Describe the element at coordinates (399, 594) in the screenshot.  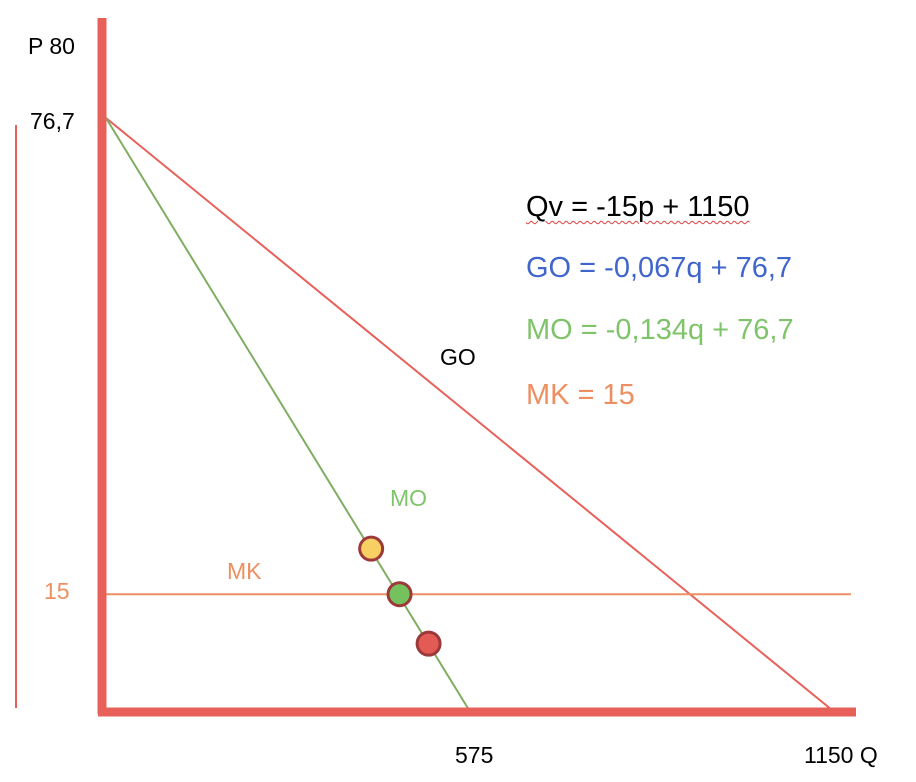
I see `point-green` at that location.